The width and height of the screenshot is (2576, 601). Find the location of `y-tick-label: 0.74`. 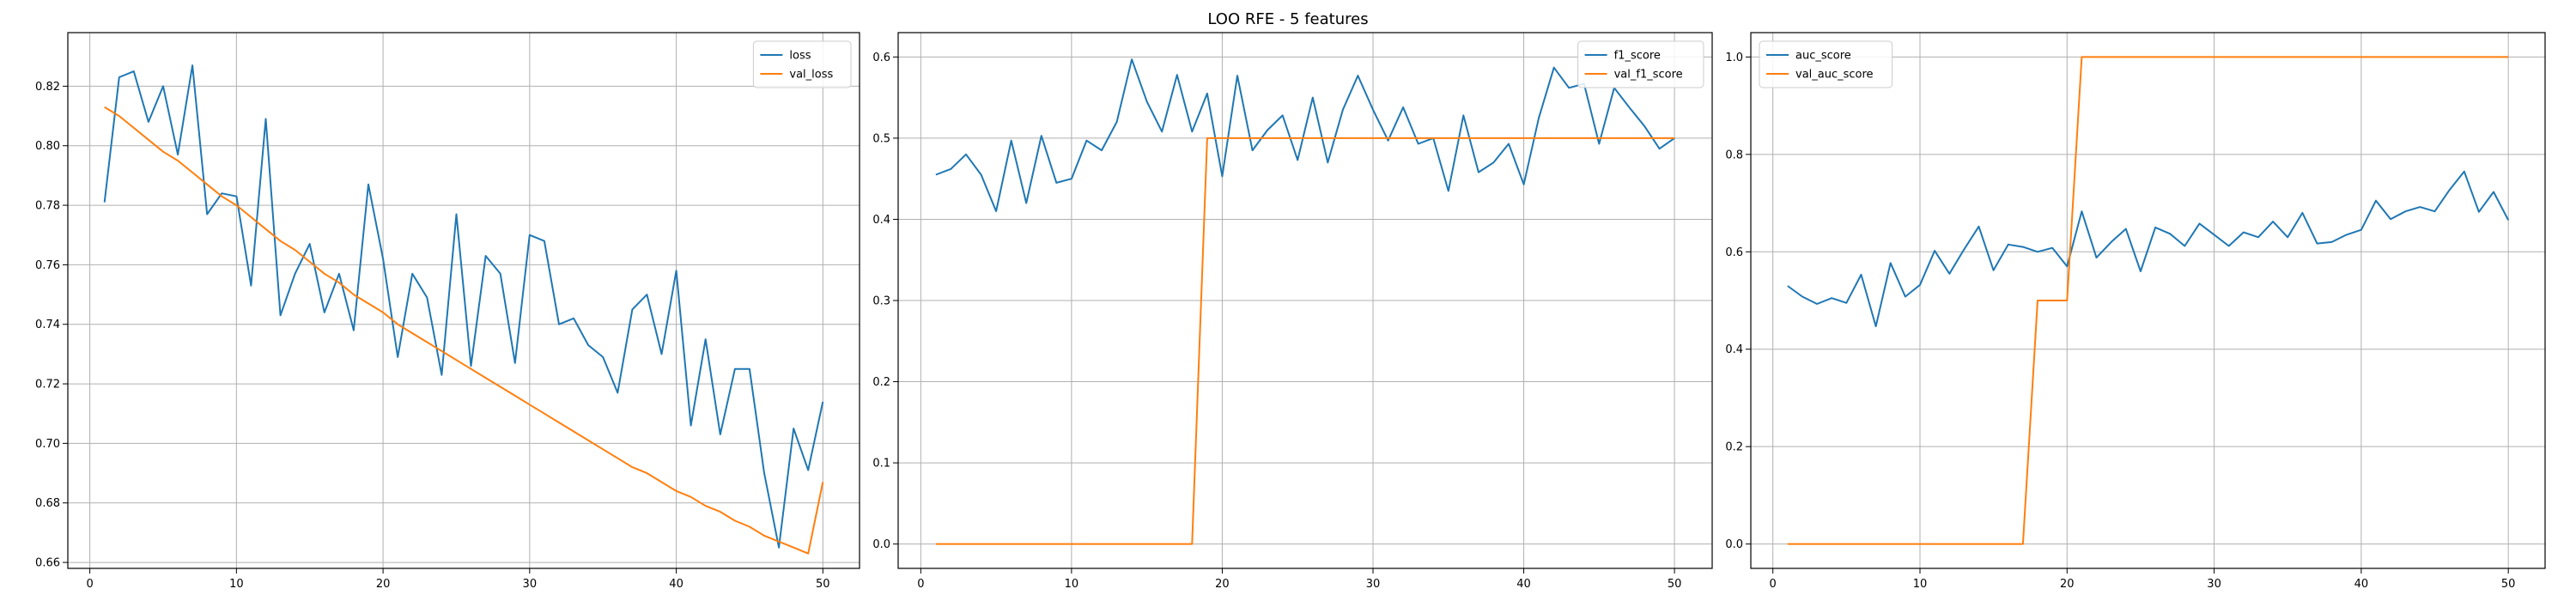

y-tick-label: 0.74 is located at coordinates (48, 325).